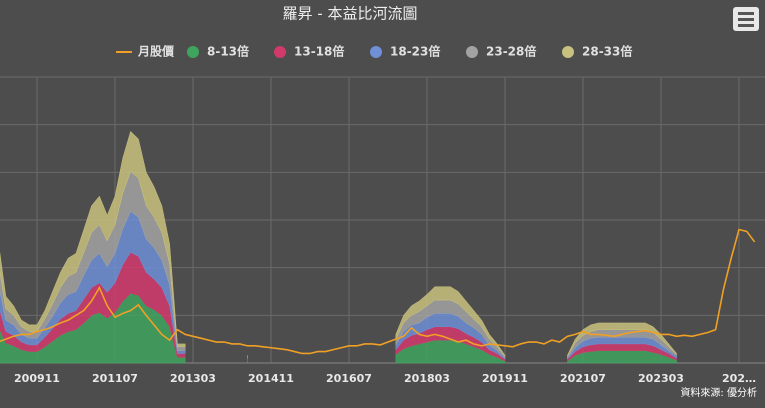 Image resolution: width=765 pixels, height=408 pixels. I want to click on x-tick-label: 201607, so click(349, 378).